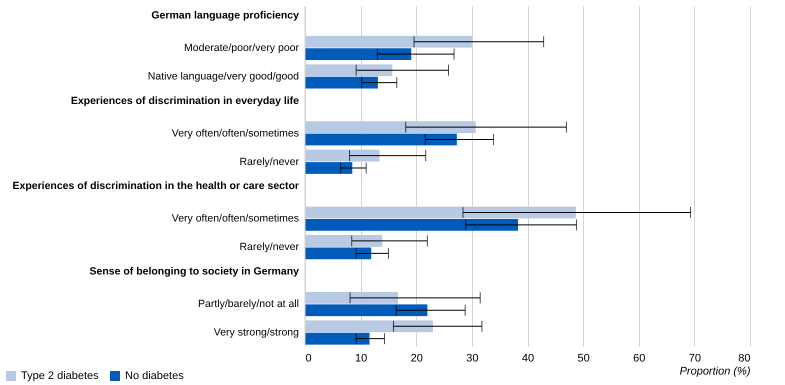 Image resolution: width=785 pixels, height=385 pixels. Describe the element at coordinates (639, 358) in the screenshot. I see `x-tick-label: 60` at that location.